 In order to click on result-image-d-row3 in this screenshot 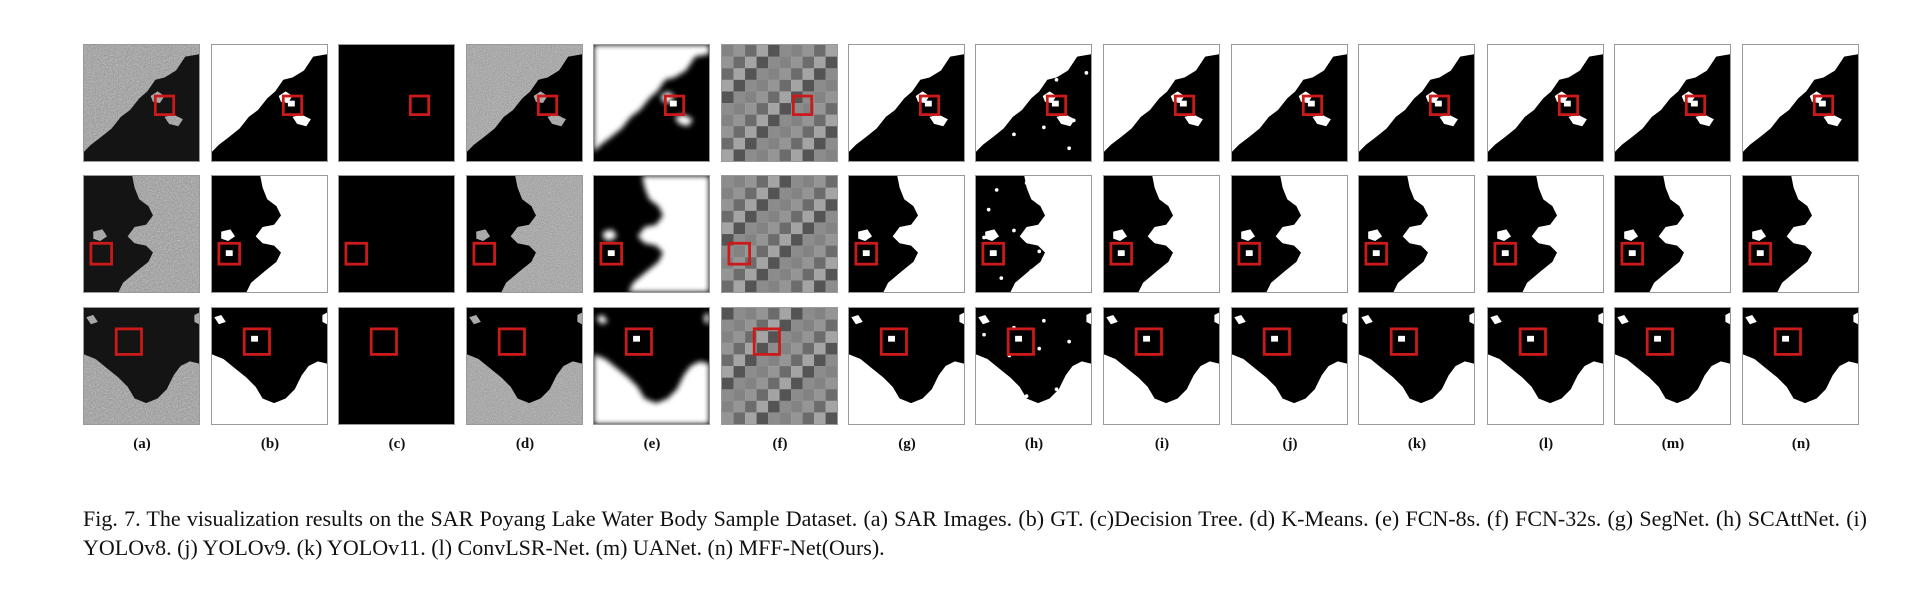, I will do `click(524, 366)`.